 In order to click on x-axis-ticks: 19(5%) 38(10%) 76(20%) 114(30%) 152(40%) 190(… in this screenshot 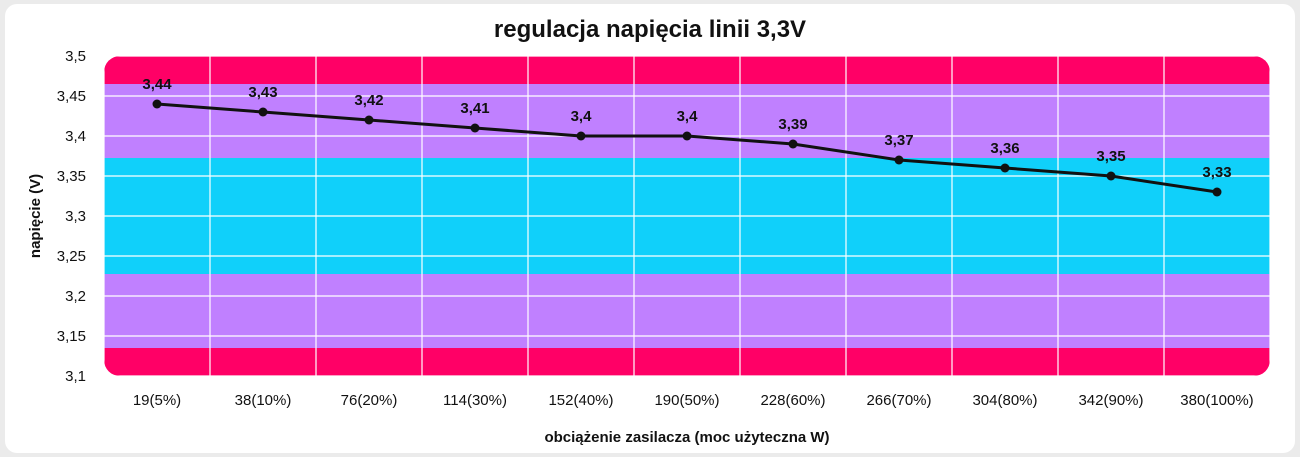, I will do `click(693, 400)`.